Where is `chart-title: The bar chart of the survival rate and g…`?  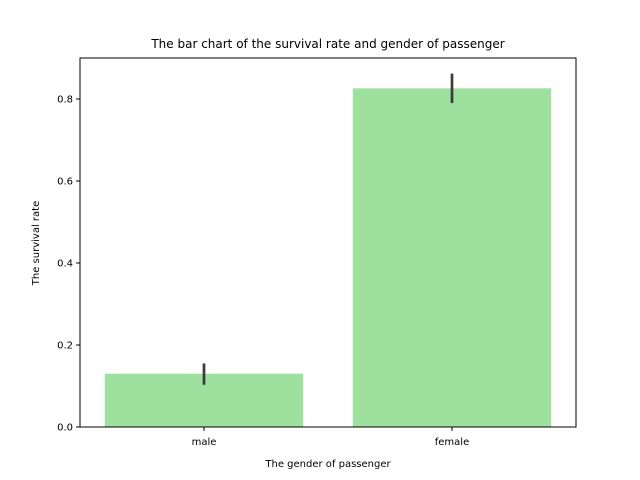
chart-title: The bar chart of the survival rate and g… is located at coordinates (327, 44).